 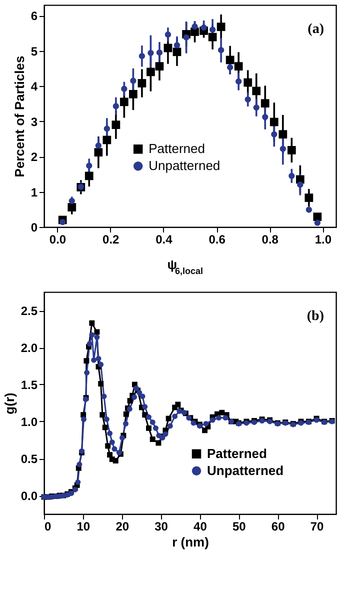 I want to click on y-tick-label: 5, so click(x=34, y=51).